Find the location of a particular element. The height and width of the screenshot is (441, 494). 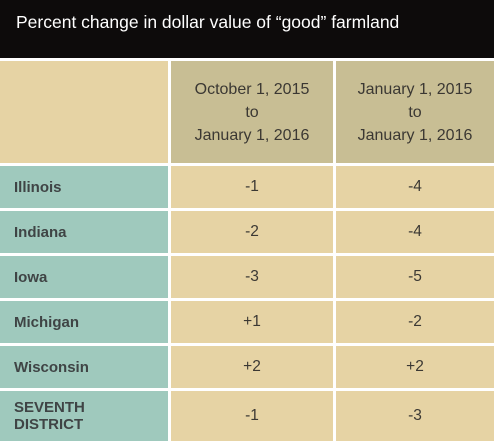

row-label-text: Wisconsin is located at coordinates (51, 367).